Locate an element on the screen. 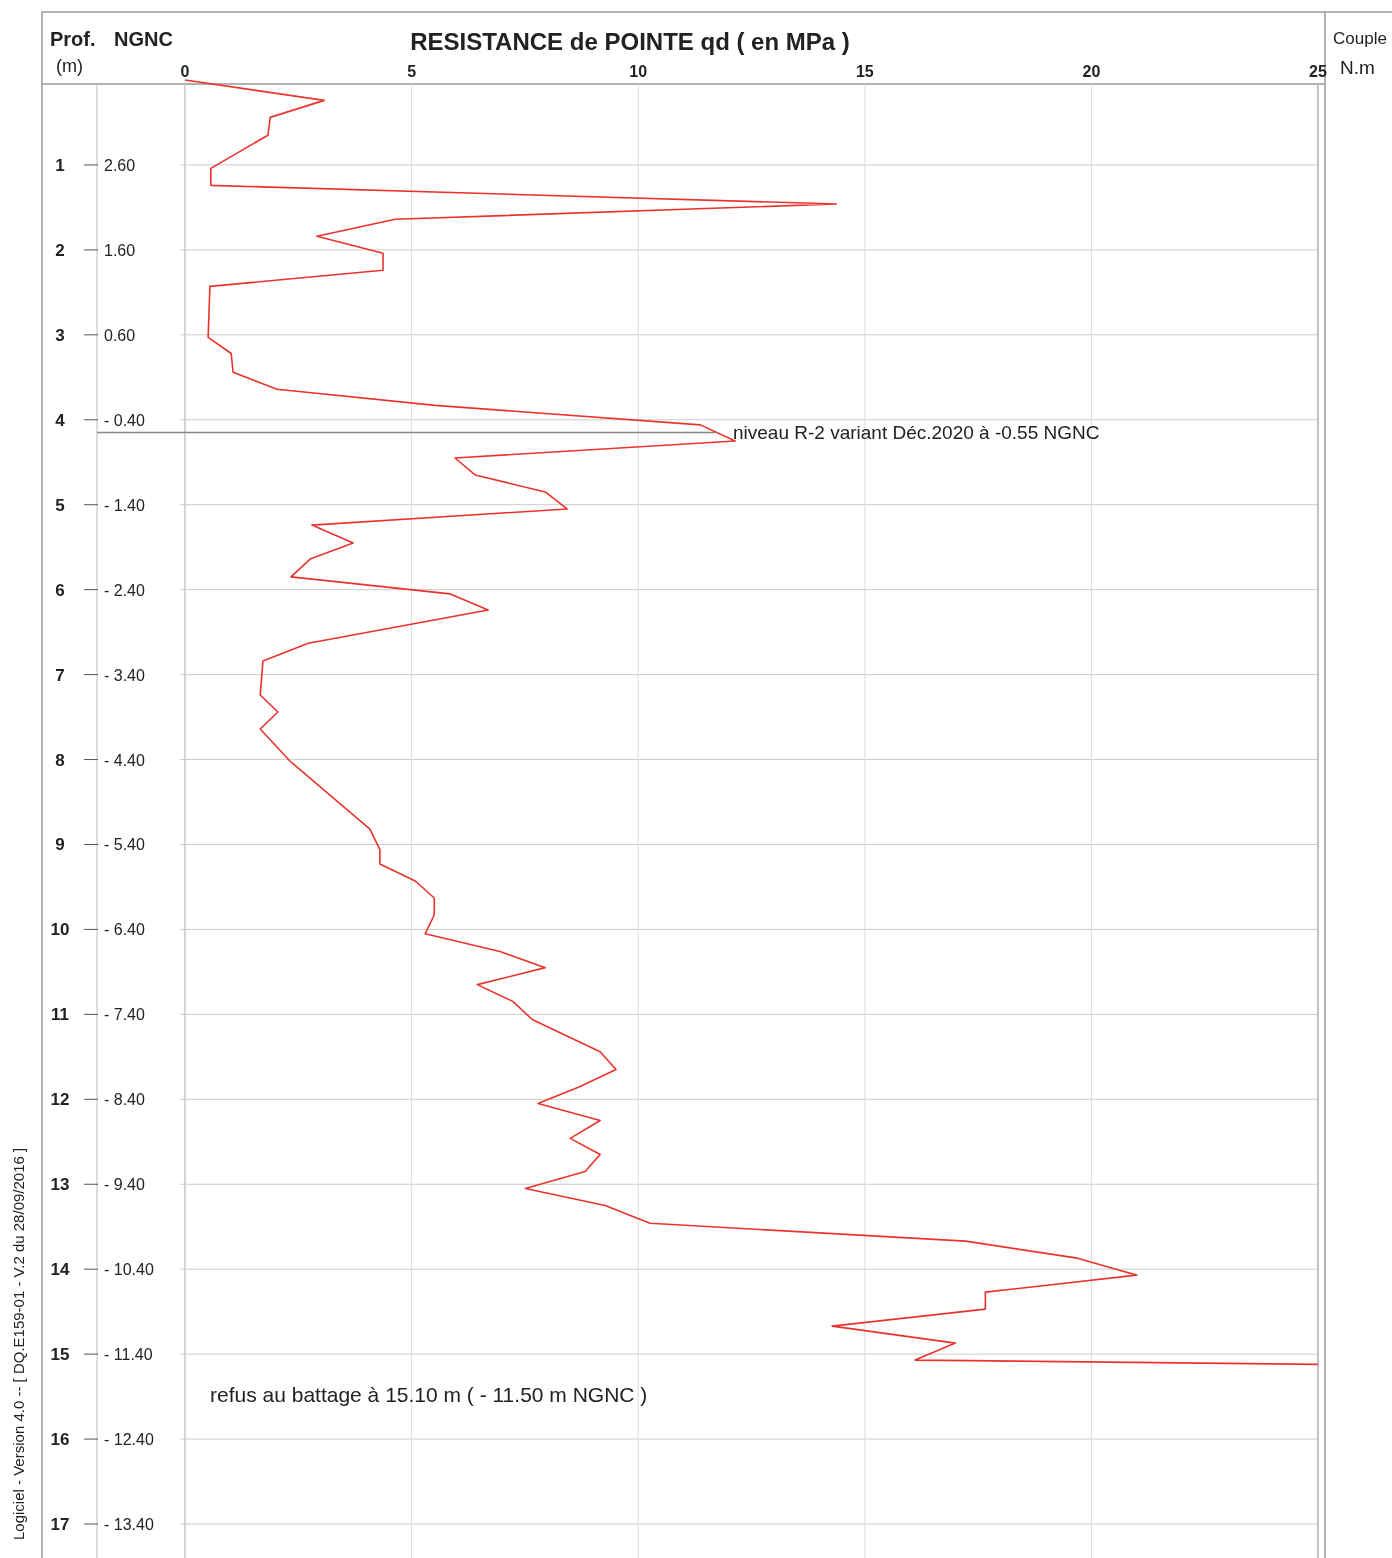 Image resolution: width=1392 pixels, height=1558 pixels. y2-tick-label: - 0.40 is located at coordinates (125, 420).